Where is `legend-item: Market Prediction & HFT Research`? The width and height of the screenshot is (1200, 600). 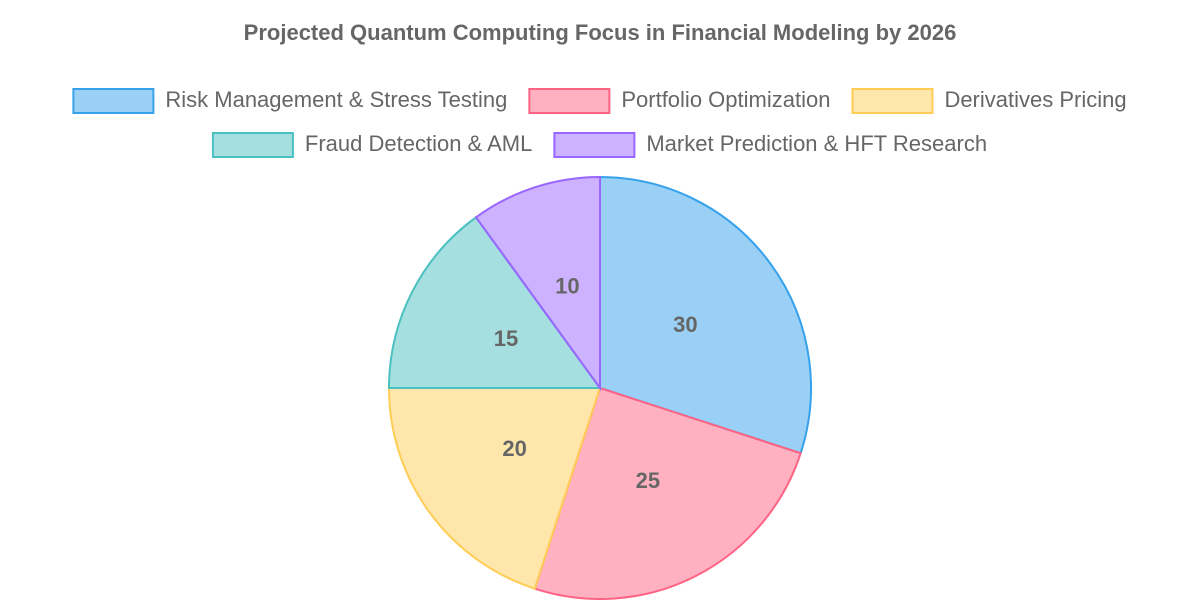 legend-item: Market Prediction & HFT Research is located at coordinates (770, 144).